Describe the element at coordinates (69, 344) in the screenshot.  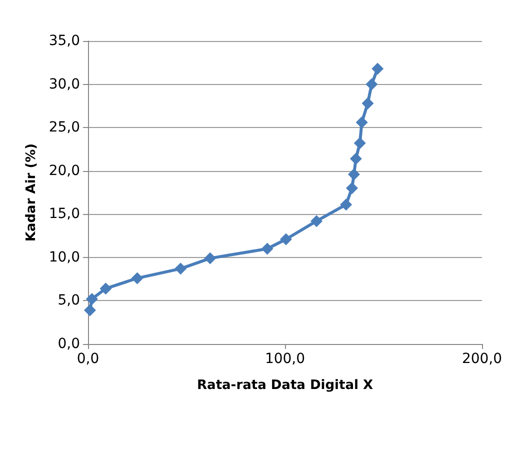
I see `y-tick-label: 0,0` at that location.